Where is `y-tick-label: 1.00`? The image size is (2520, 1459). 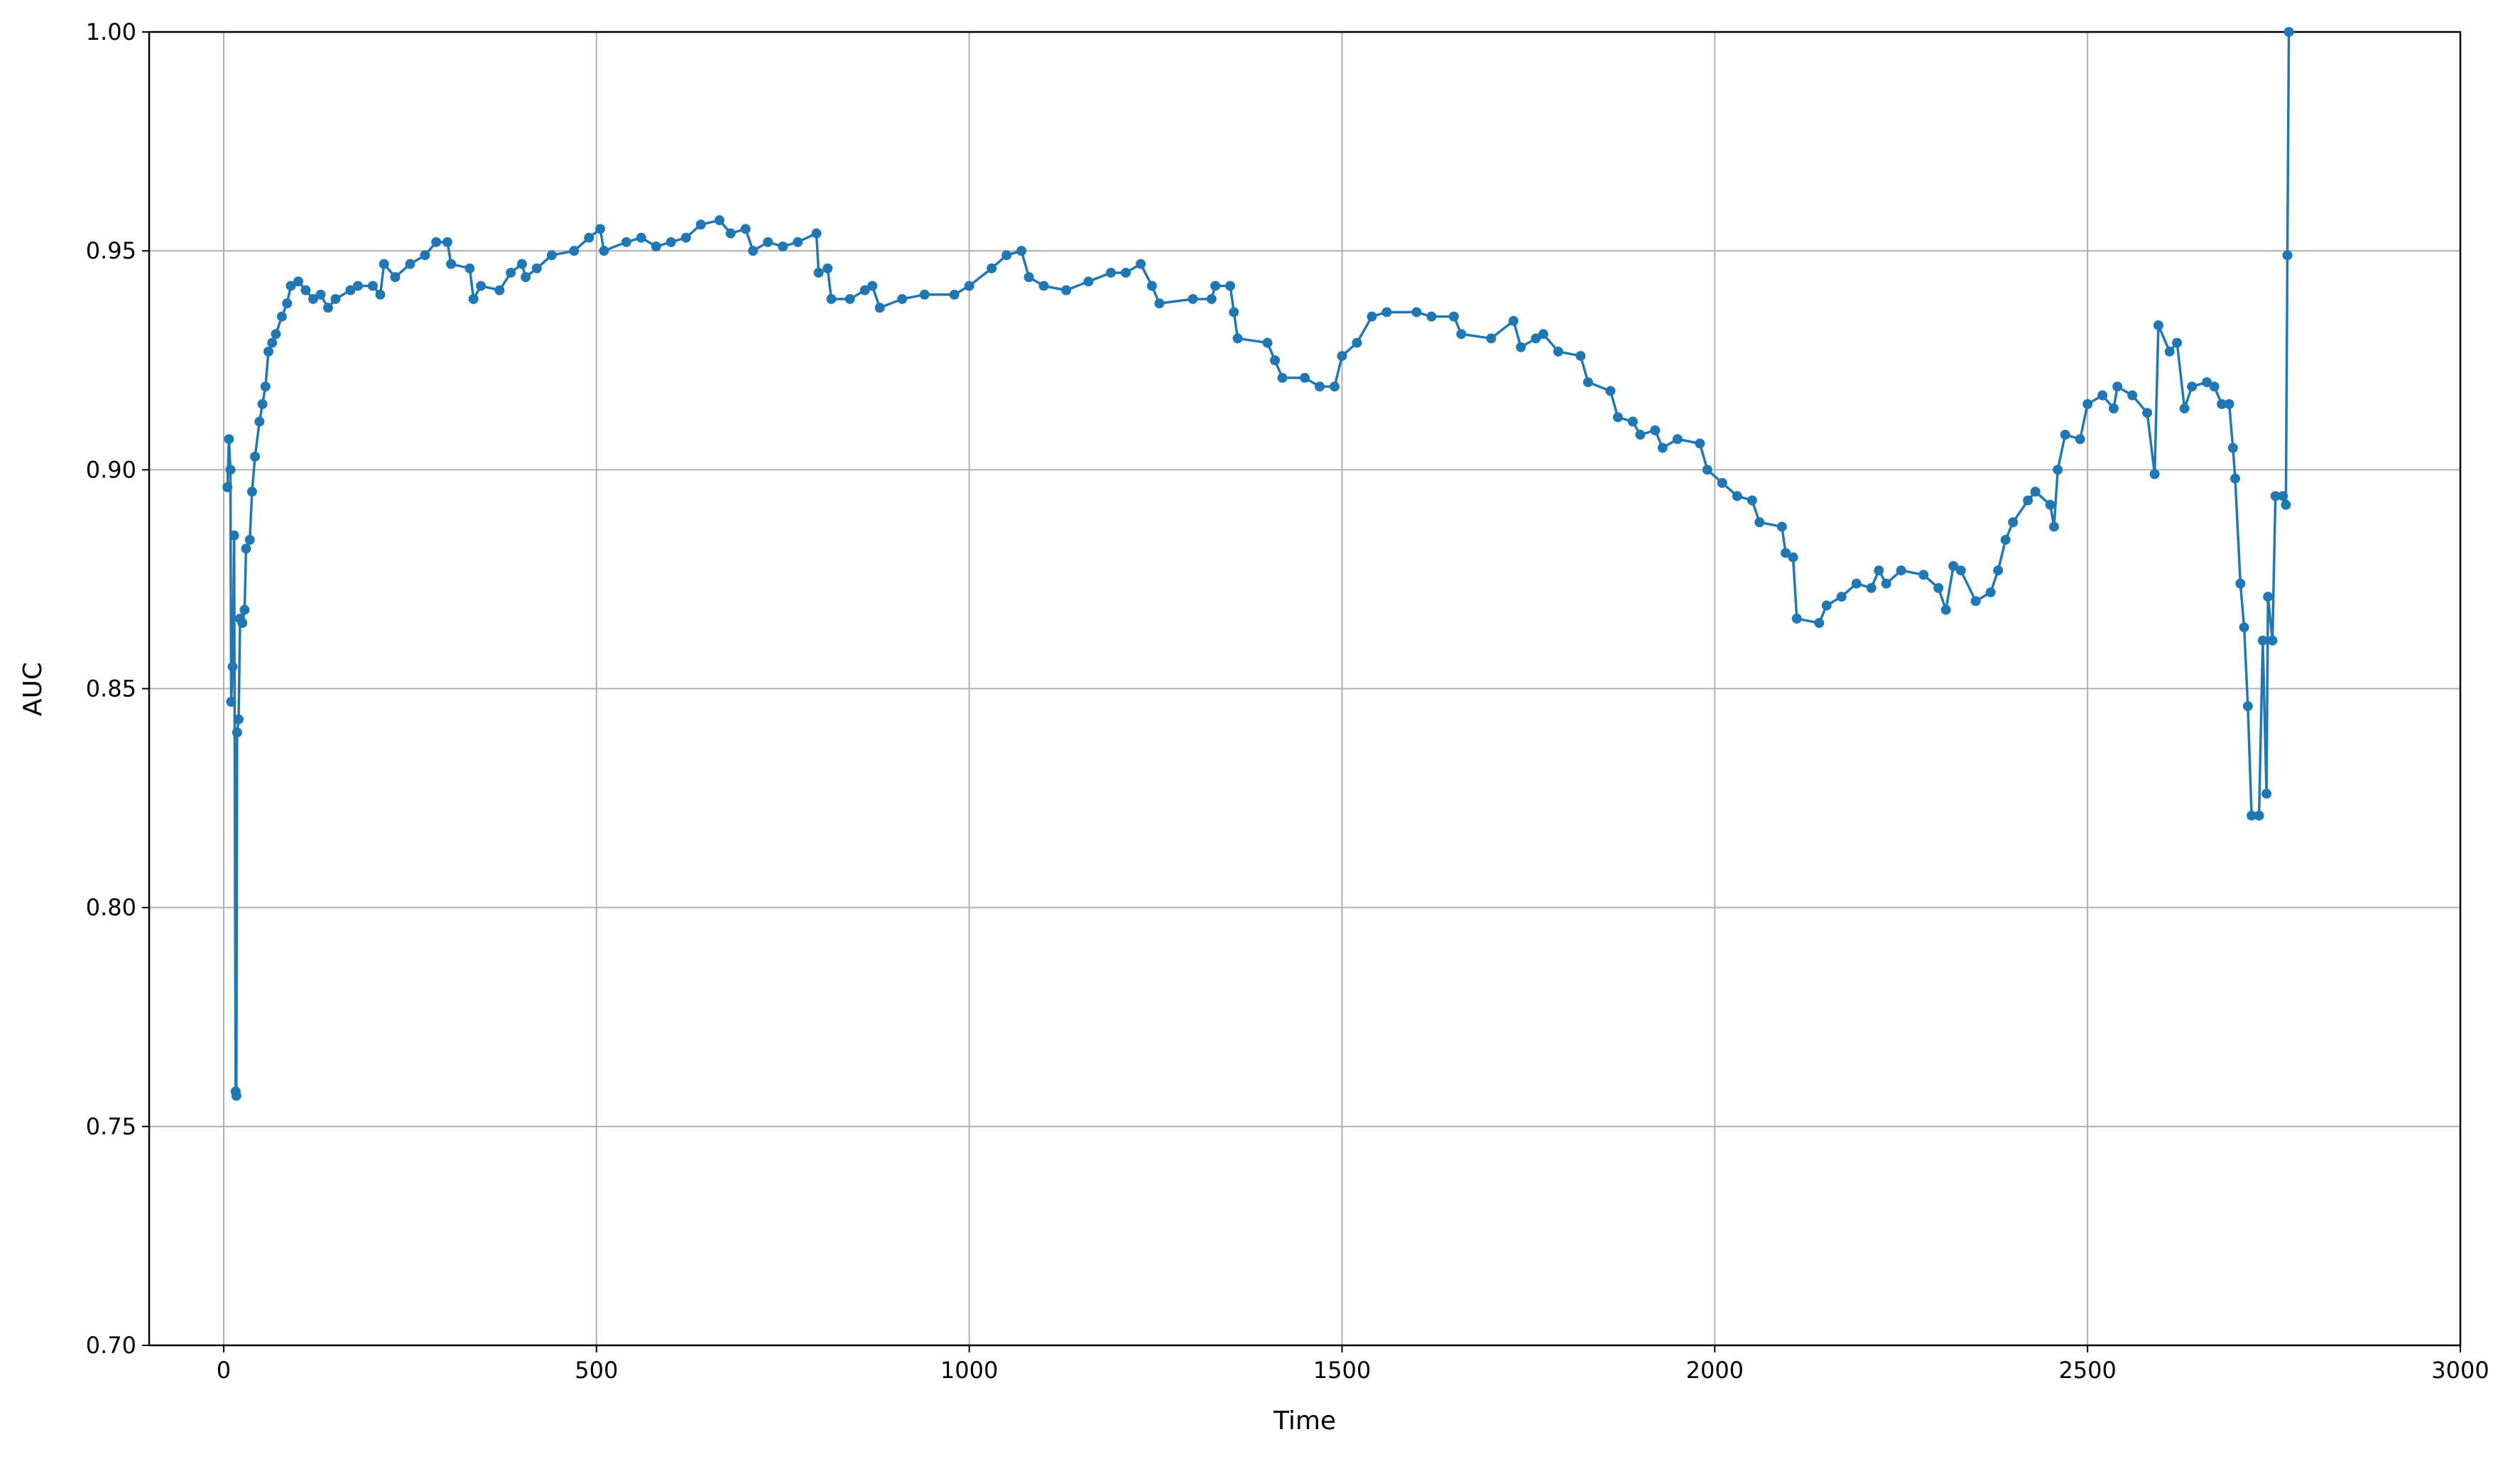
y-tick-label: 1.00 is located at coordinates (111, 31).